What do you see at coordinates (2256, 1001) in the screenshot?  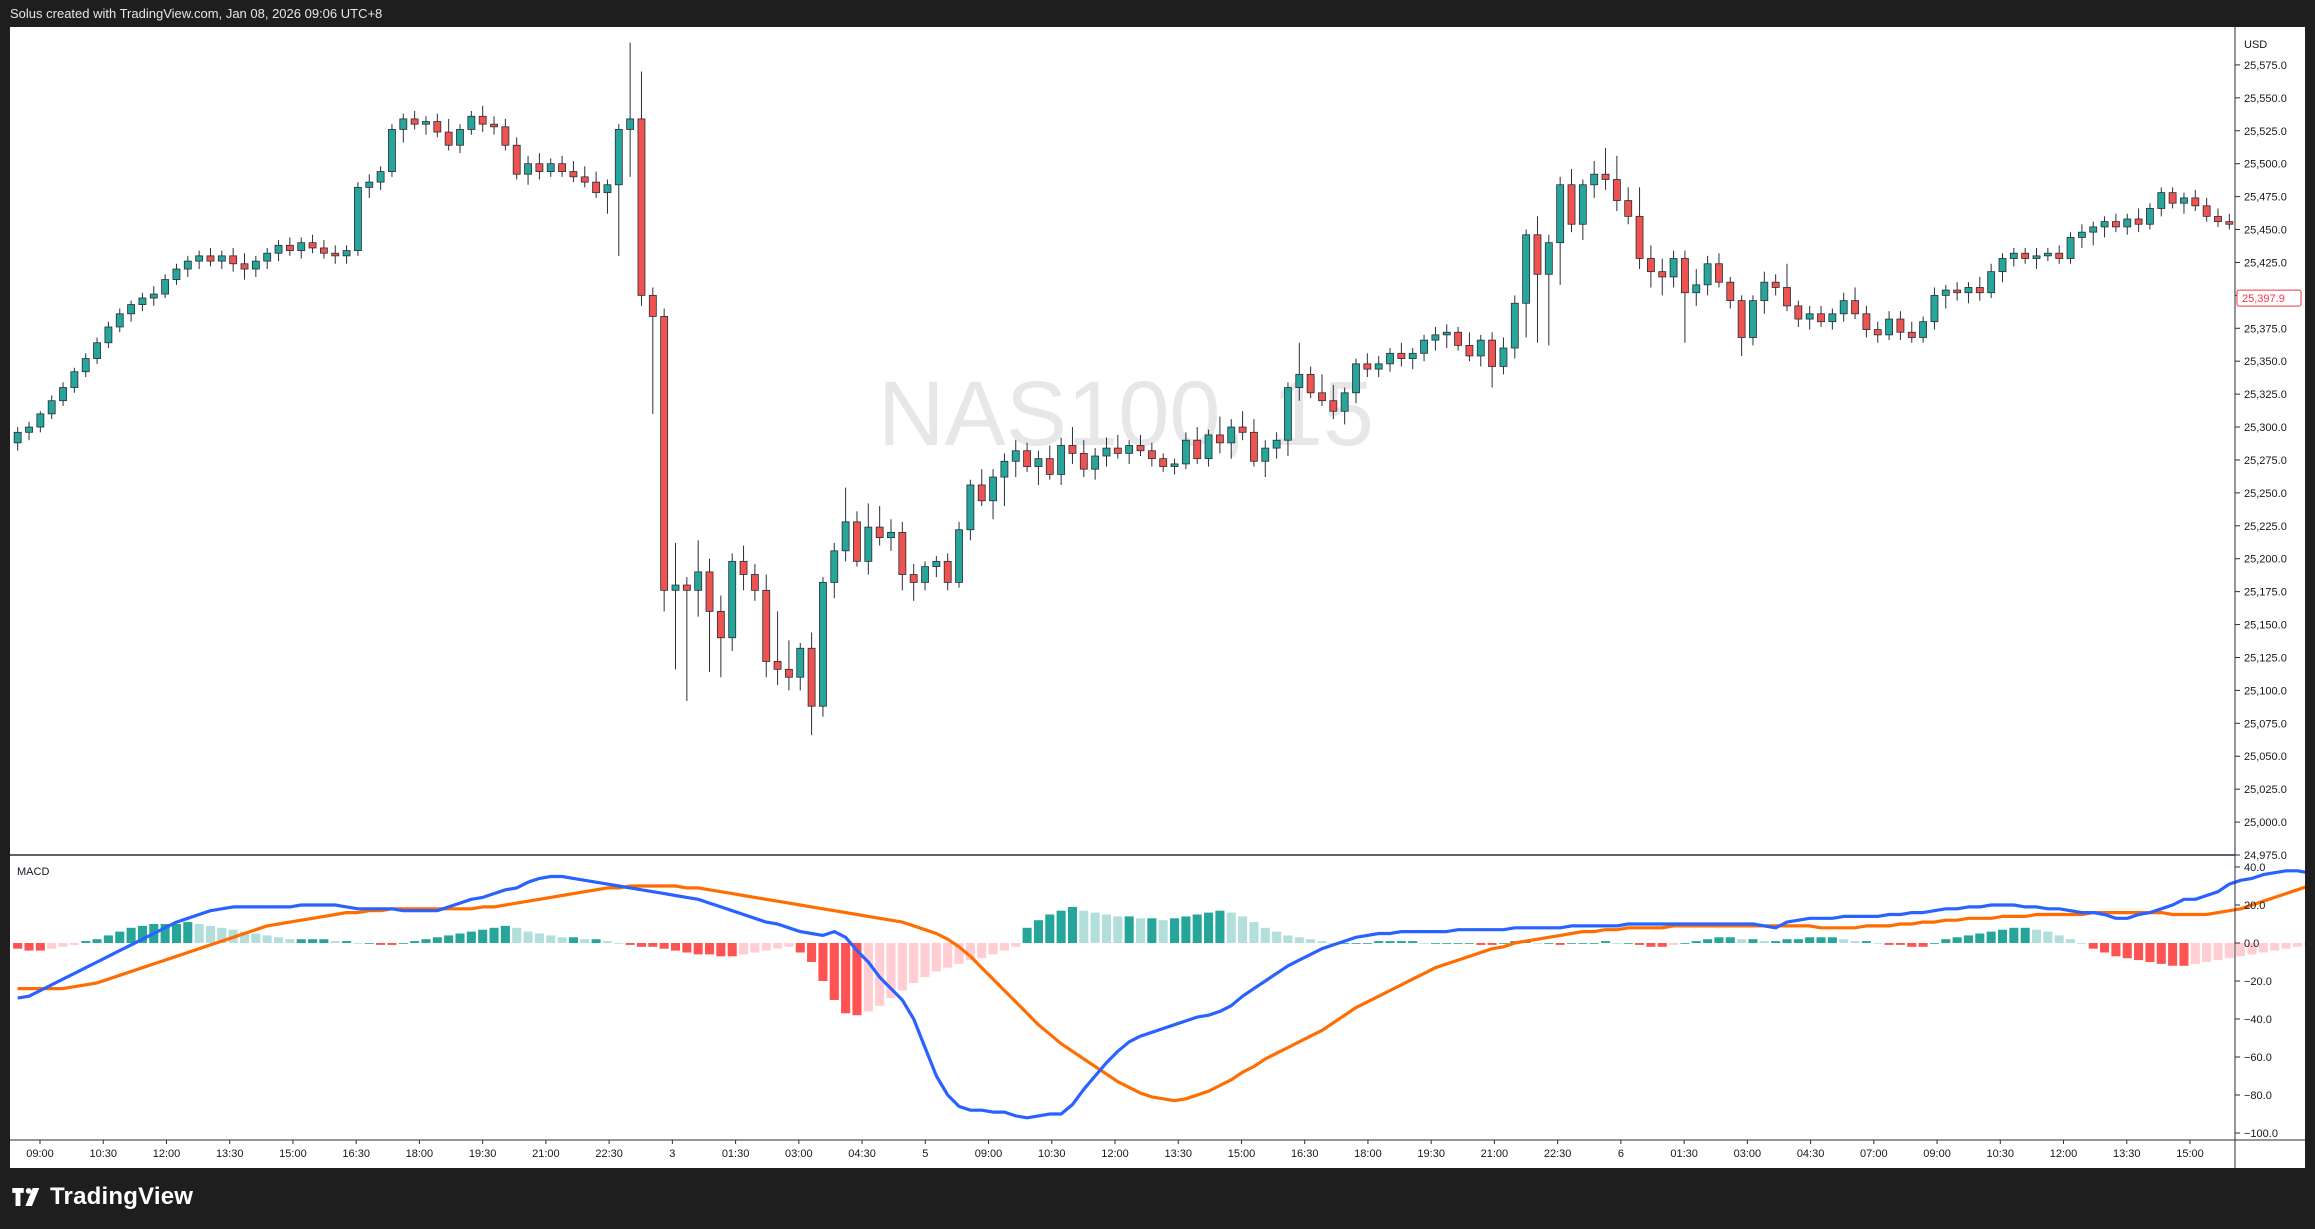 I see `macd-axis: 40.0 20.0 0.0 −20.0 −40.0 −60.0 −80.0 −100.0` at bounding box center [2256, 1001].